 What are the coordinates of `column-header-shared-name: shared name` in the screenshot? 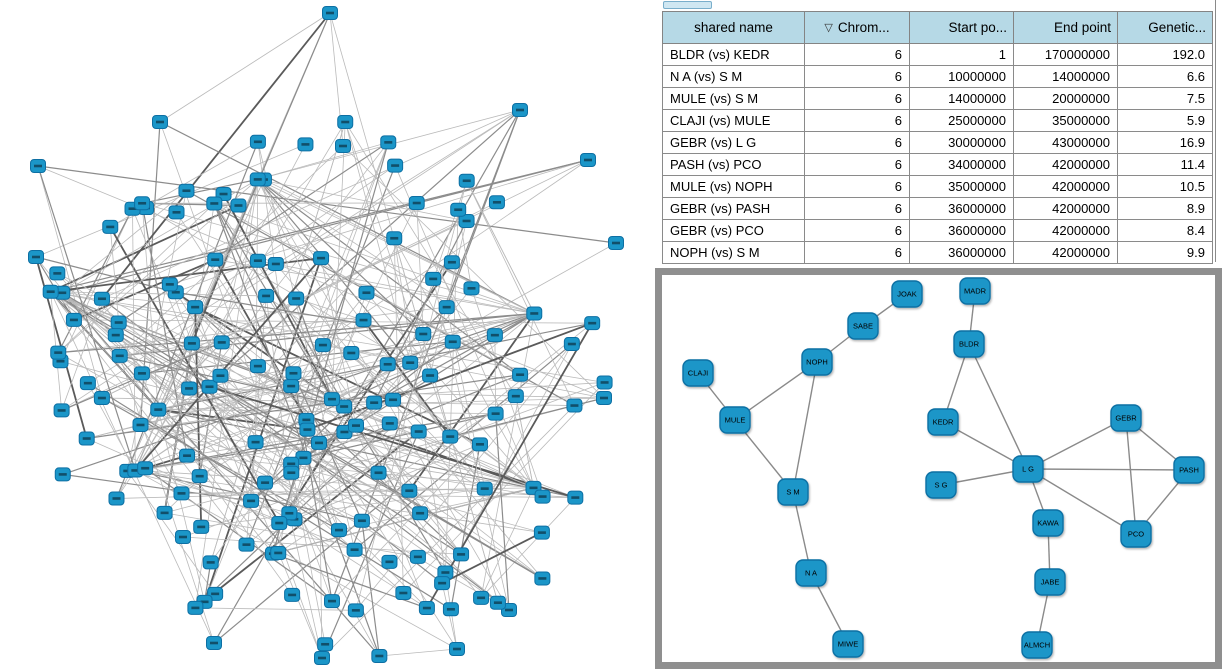 It's located at (733, 27).